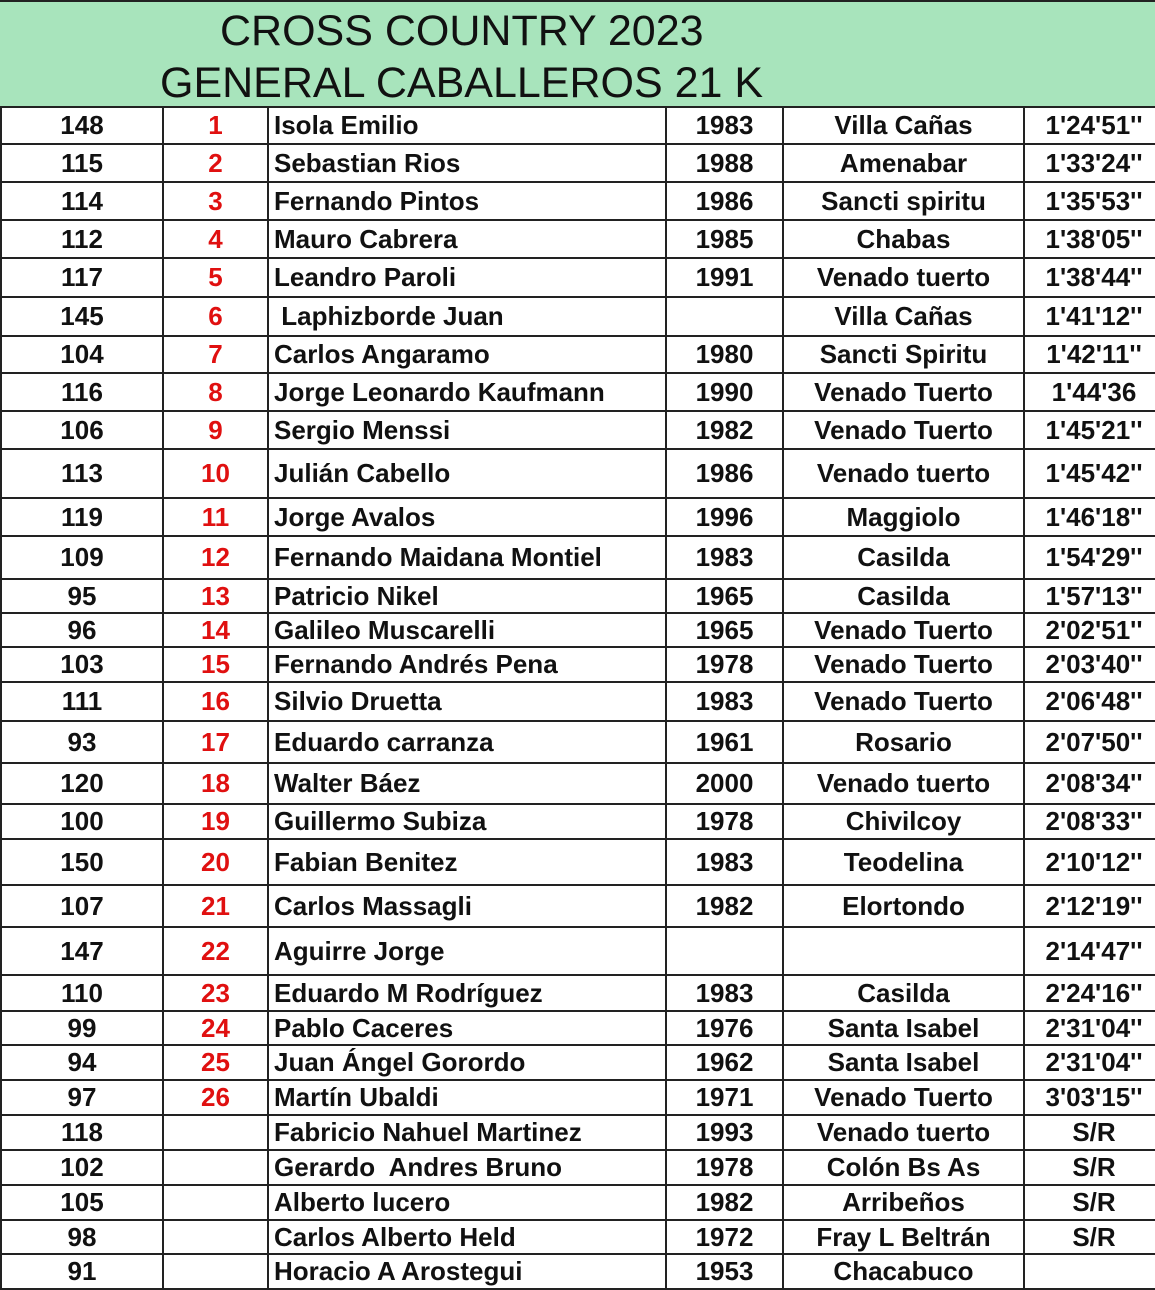  Describe the element at coordinates (467, 1271) in the screenshot. I see `name-cell: Horacio A Arostegui` at that location.